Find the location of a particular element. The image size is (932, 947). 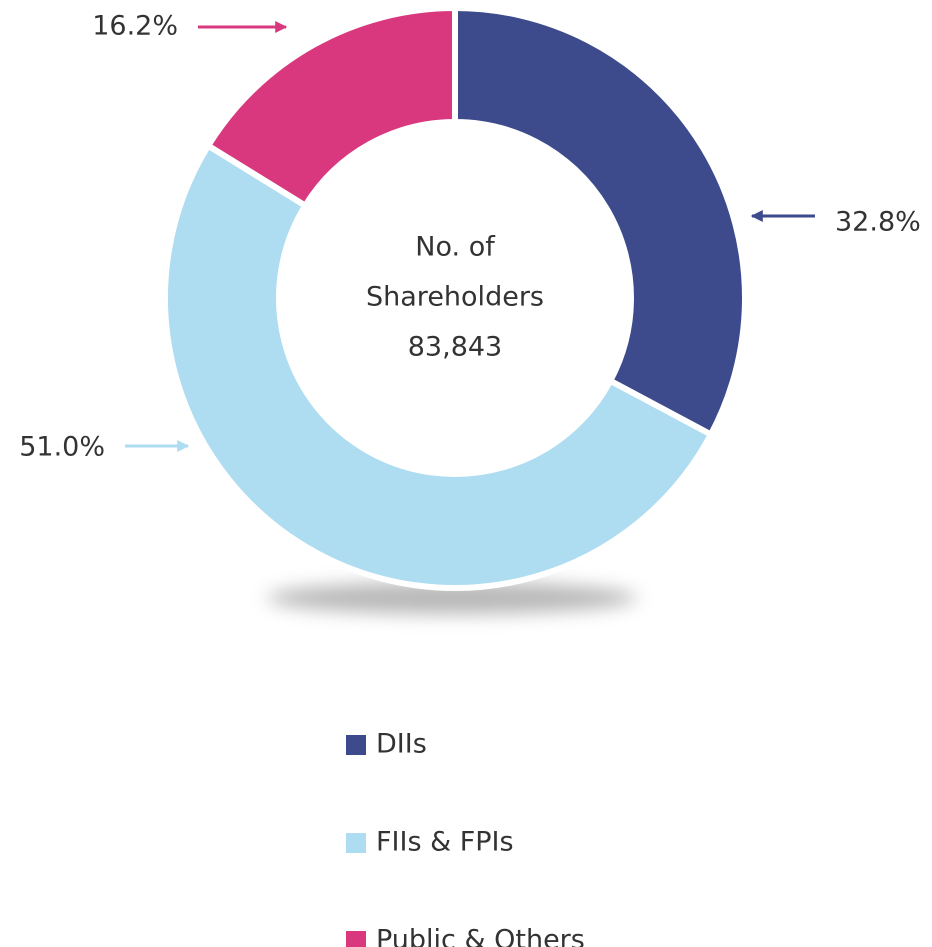

value-label: 32.8% is located at coordinates (878, 222).